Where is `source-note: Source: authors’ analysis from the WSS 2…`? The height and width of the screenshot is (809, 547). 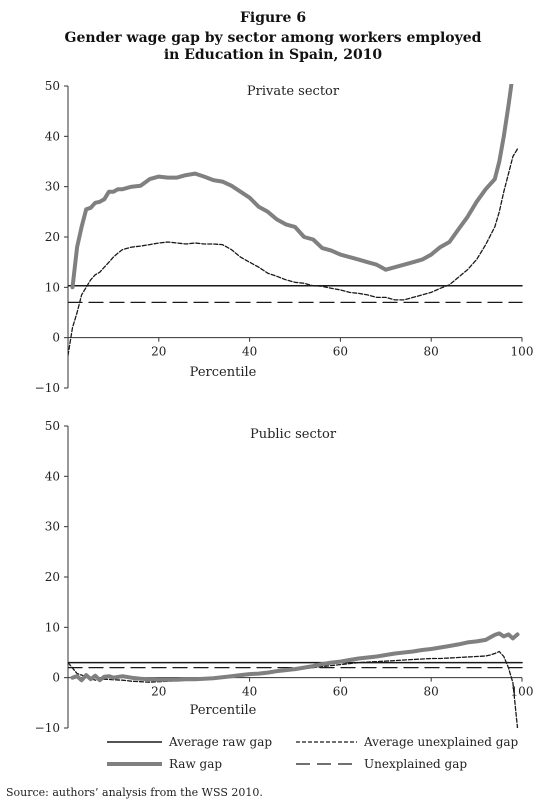 source-note: Source: authors’ analysis from the WSS 2… is located at coordinates (134, 792).